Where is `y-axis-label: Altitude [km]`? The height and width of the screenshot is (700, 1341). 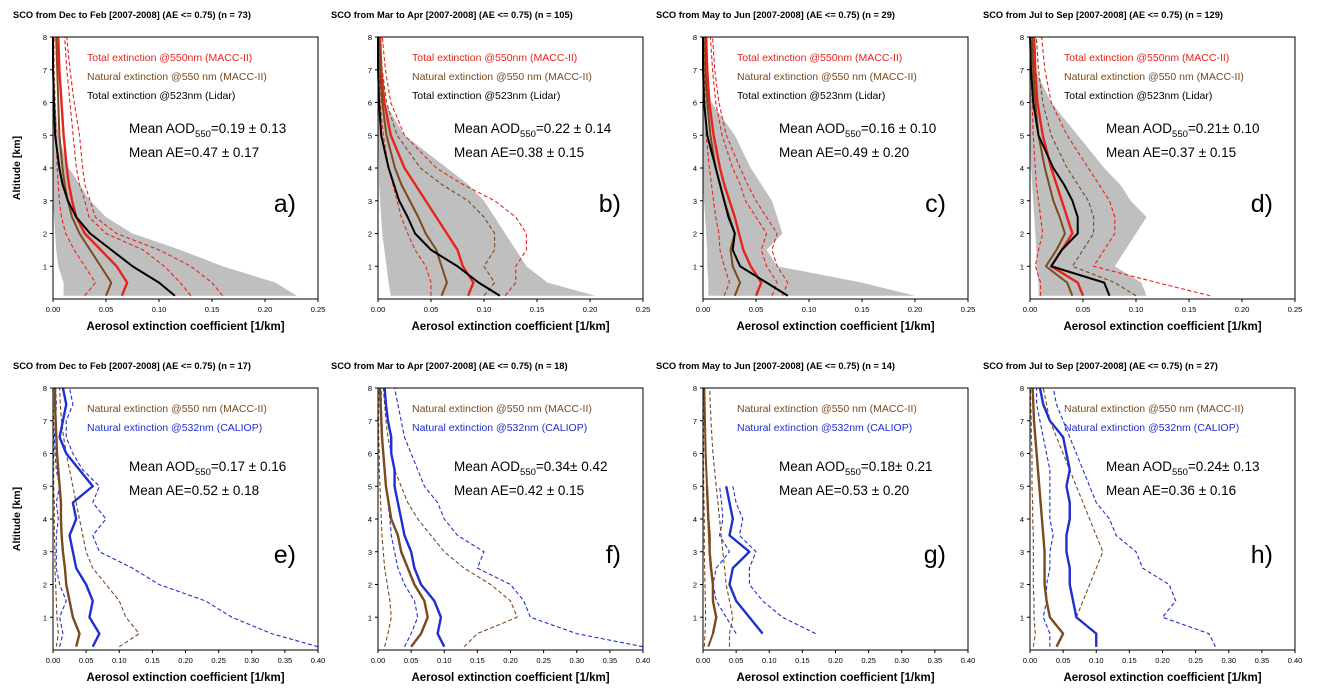
y-axis-label: Altitude [km] is located at coordinates (17, 168).